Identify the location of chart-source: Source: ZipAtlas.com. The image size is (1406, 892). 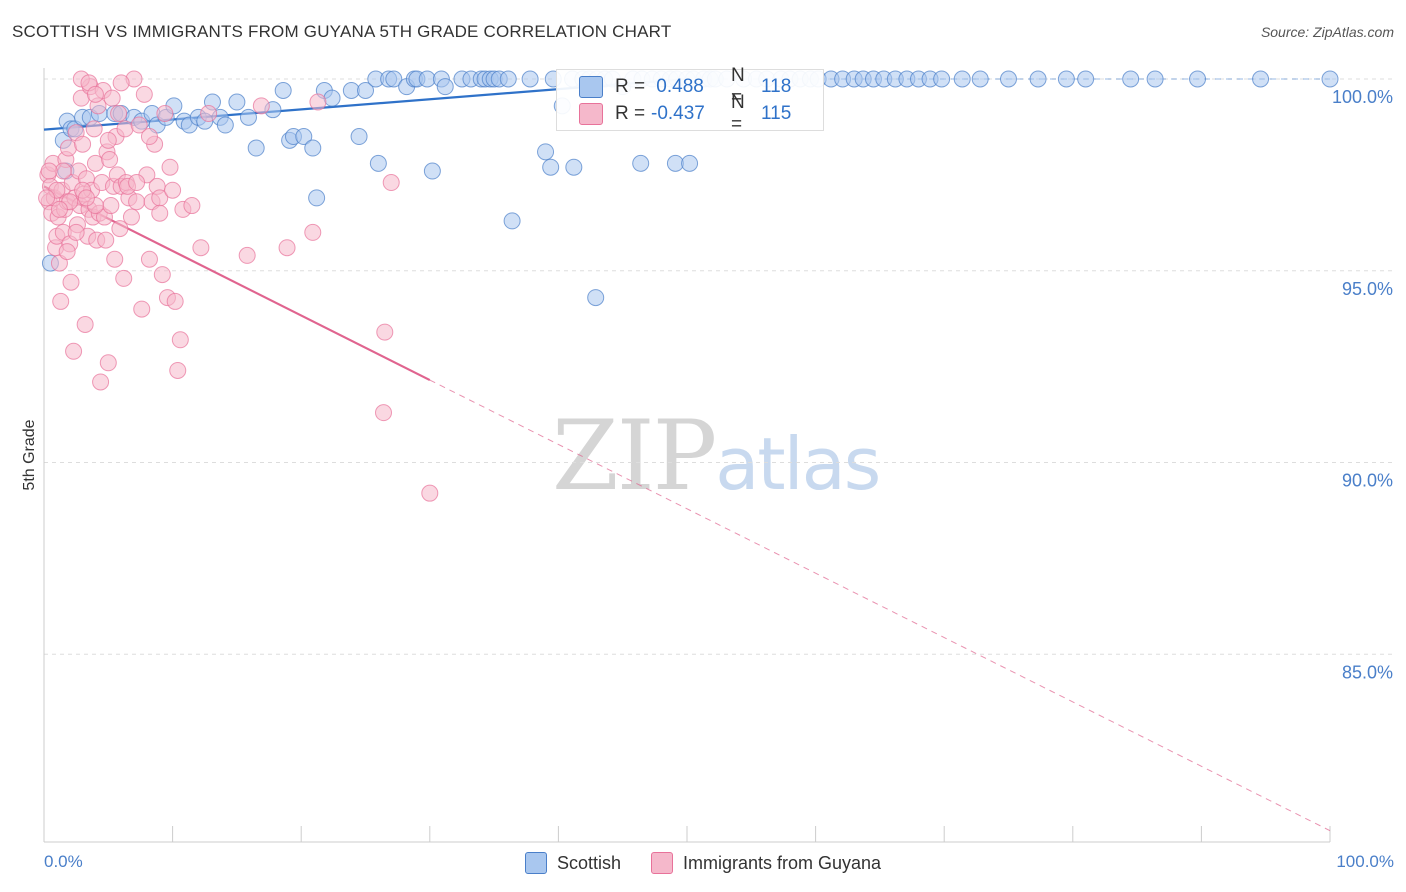
(1327, 32).